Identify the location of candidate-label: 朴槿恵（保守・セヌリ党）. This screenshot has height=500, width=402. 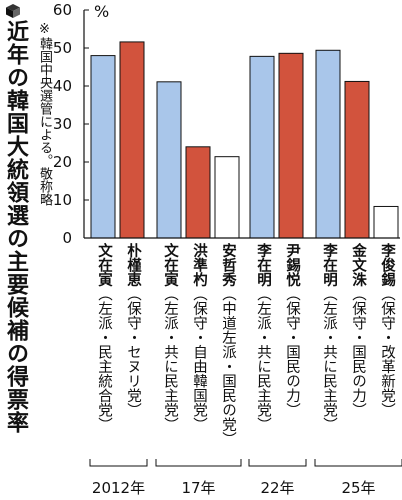
(132, 348).